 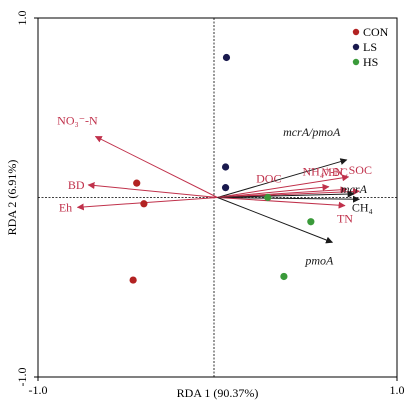 What do you see at coordinates (77, 120) in the screenshot?
I see `vector-label: NO₃⁻-N` at bounding box center [77, 120].